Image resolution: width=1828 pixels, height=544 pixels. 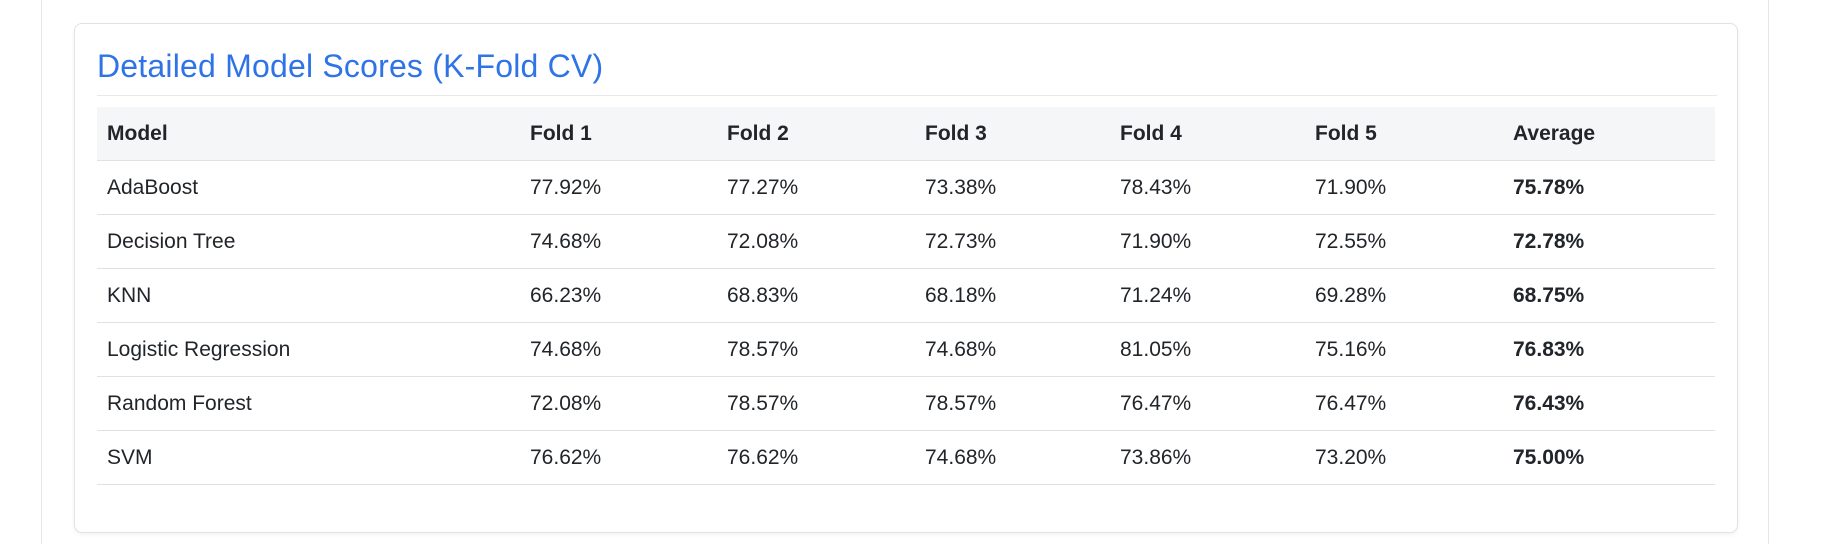 What do you see at coordinates (1609, 187) in the screenshot?
I see `cell-average: 75.78%` at bounding box center [1609, 187].